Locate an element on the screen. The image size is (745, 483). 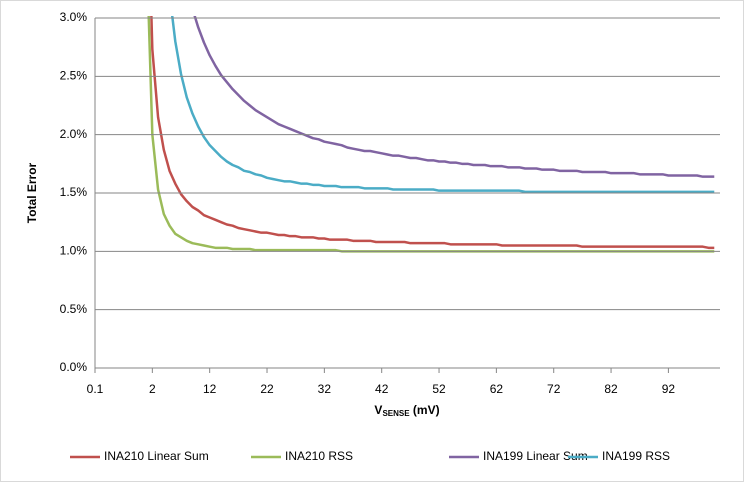
x-tick-label: 12 is located at coordinates (210, 389).